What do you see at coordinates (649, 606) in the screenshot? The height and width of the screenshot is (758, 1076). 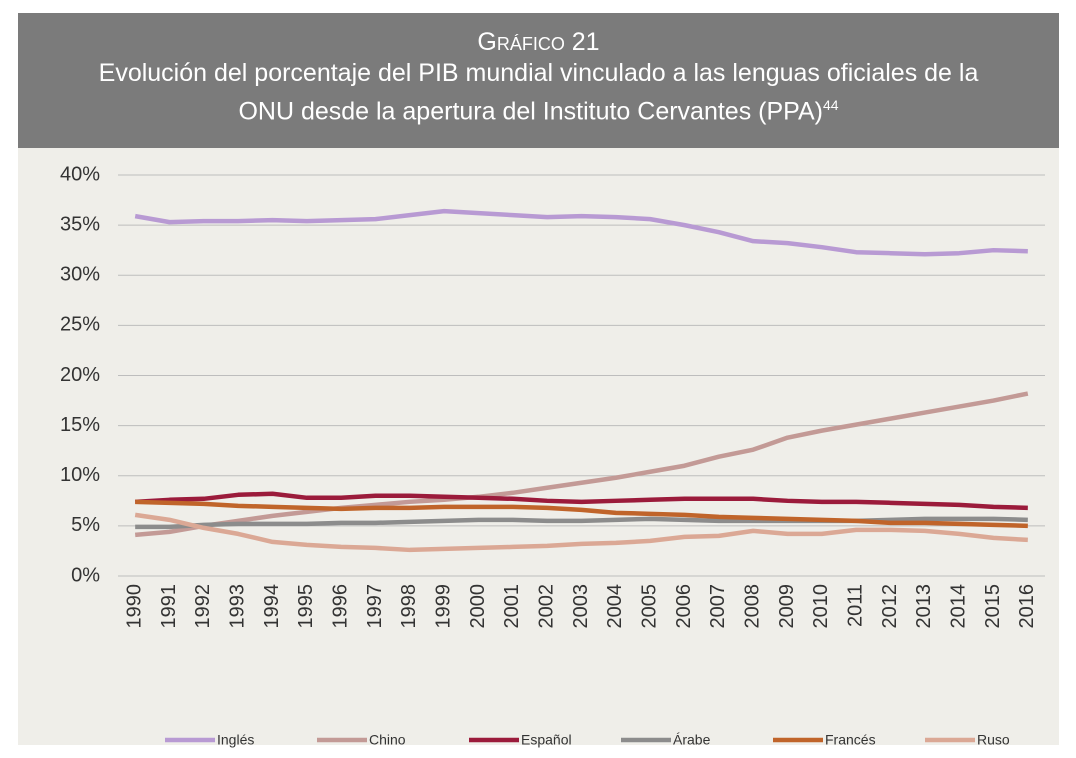 I see `x-tick-label: 2005` at bounding box center [649, 606].